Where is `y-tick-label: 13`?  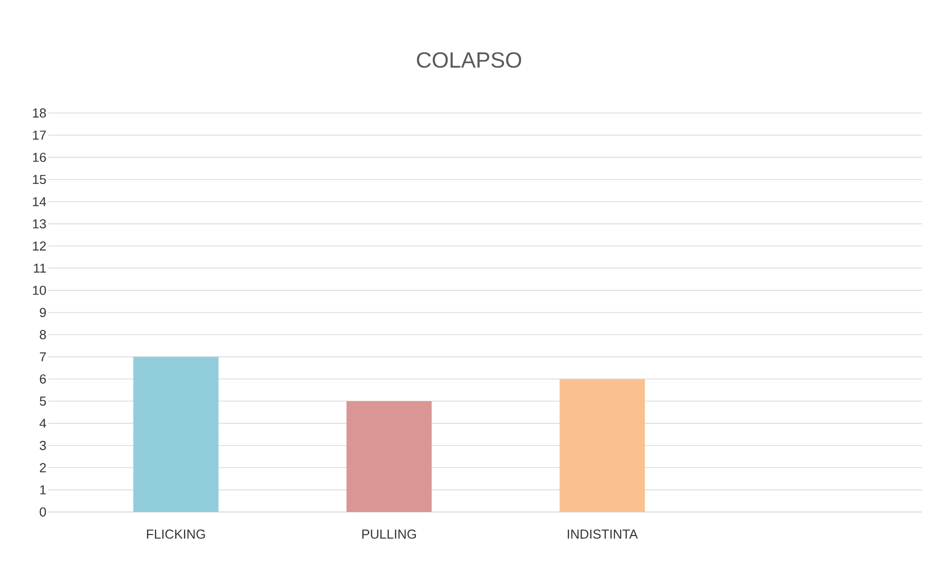
y-tick-label: 13 is located at coordinates (39, 223).